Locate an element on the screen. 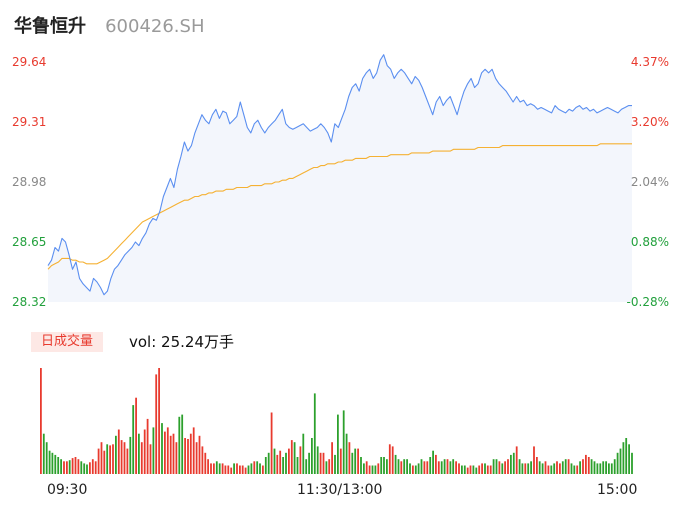 This screenshot has height=524, width=686. price-tick-label: 29.31 is located at coordinates (29, 122).